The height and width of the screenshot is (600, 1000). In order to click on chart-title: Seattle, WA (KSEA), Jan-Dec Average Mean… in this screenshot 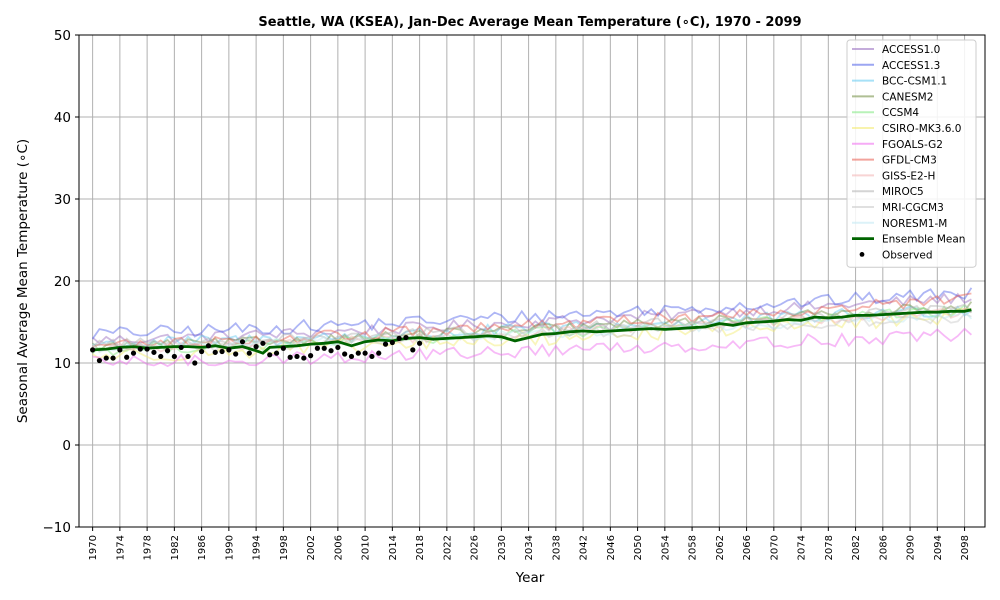, I will do `click(529, 22)`.